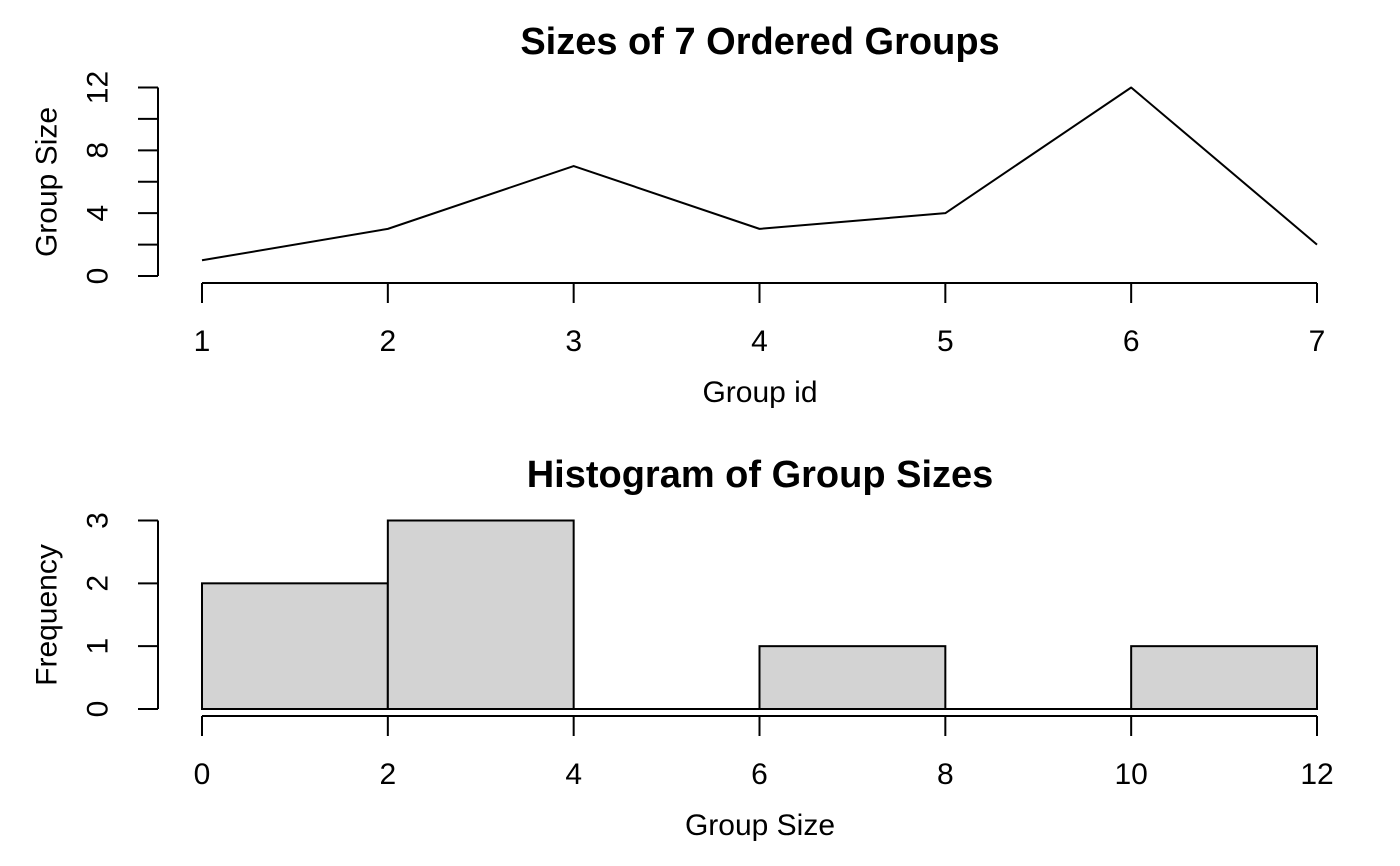  What do you see at coordinates (1317, 341) in the screenshot?
I see `x-tick-label: 7` at bounding box center [1317, 341].